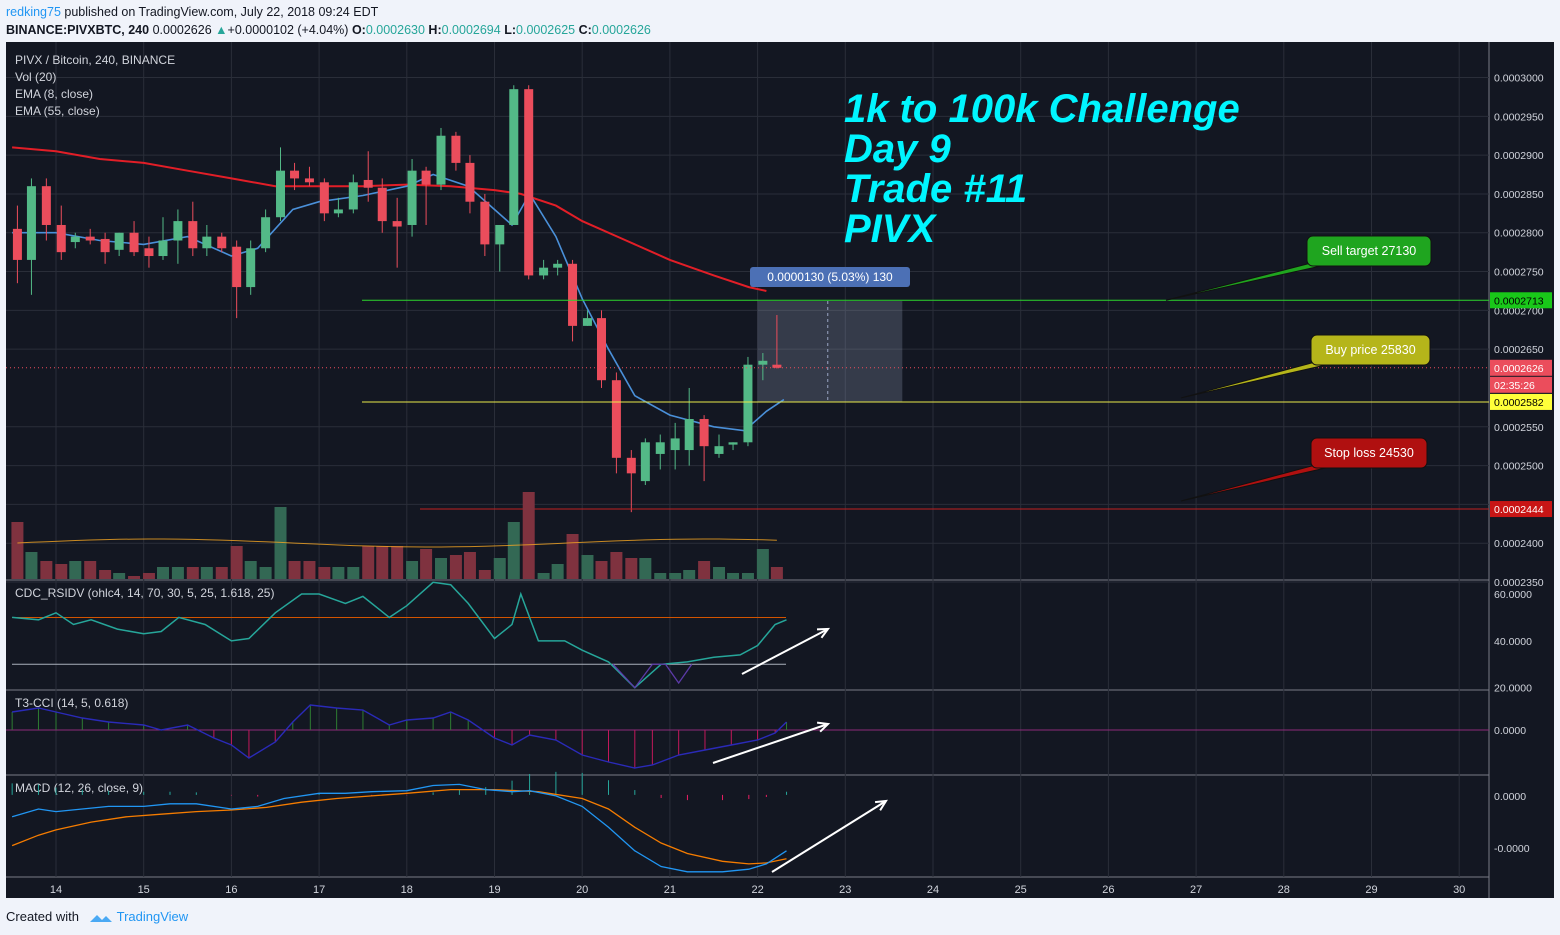  What do you see at coordinates (935, 189) in the screenshot?
I see `title-line-3: Trade #11` at bounding box center [935, 189].